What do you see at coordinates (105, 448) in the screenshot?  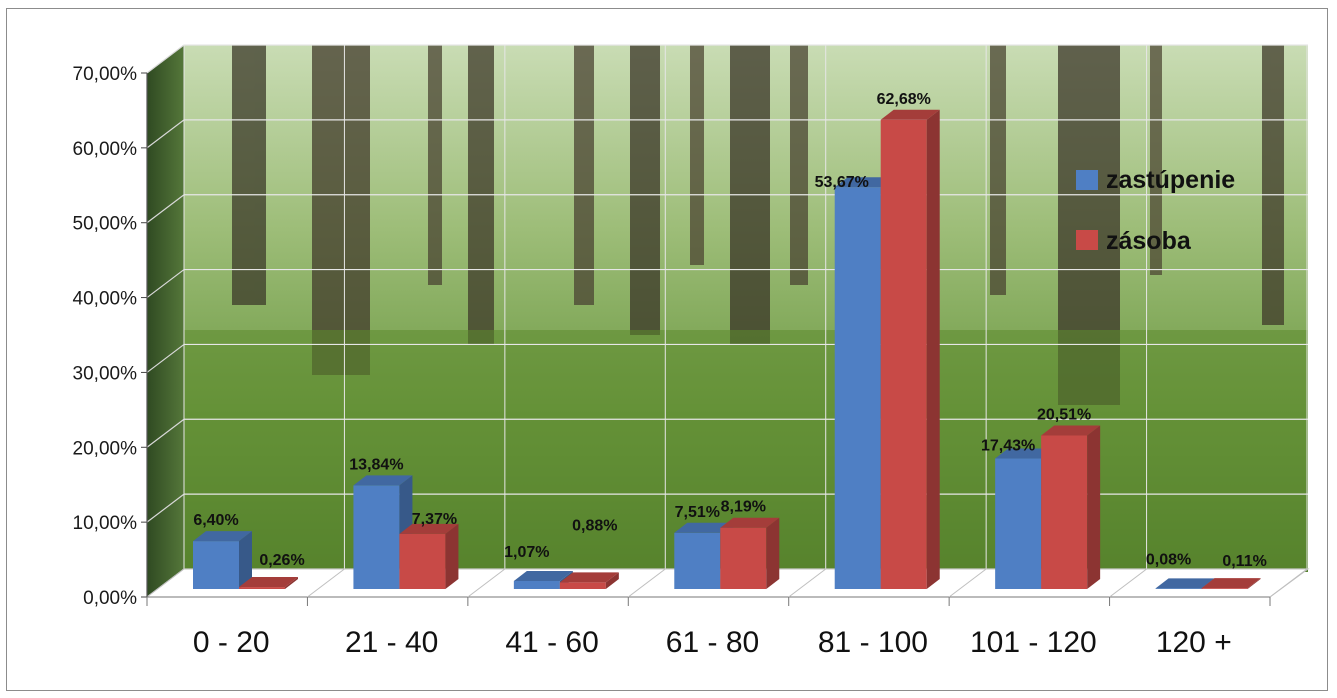 I see `y-tick-label: 20,00%` at bounding box center [105, 448].